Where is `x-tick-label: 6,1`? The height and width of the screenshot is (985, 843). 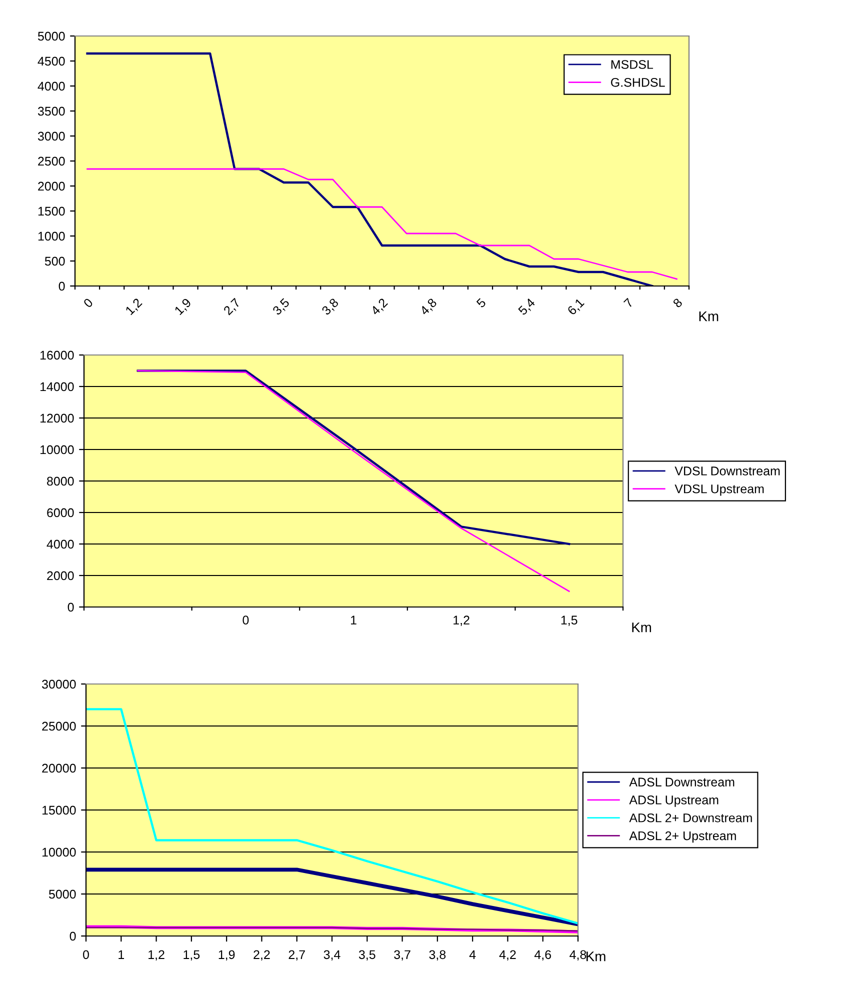 x-tick-label: 6,1 is located at coordinates (576, 307).